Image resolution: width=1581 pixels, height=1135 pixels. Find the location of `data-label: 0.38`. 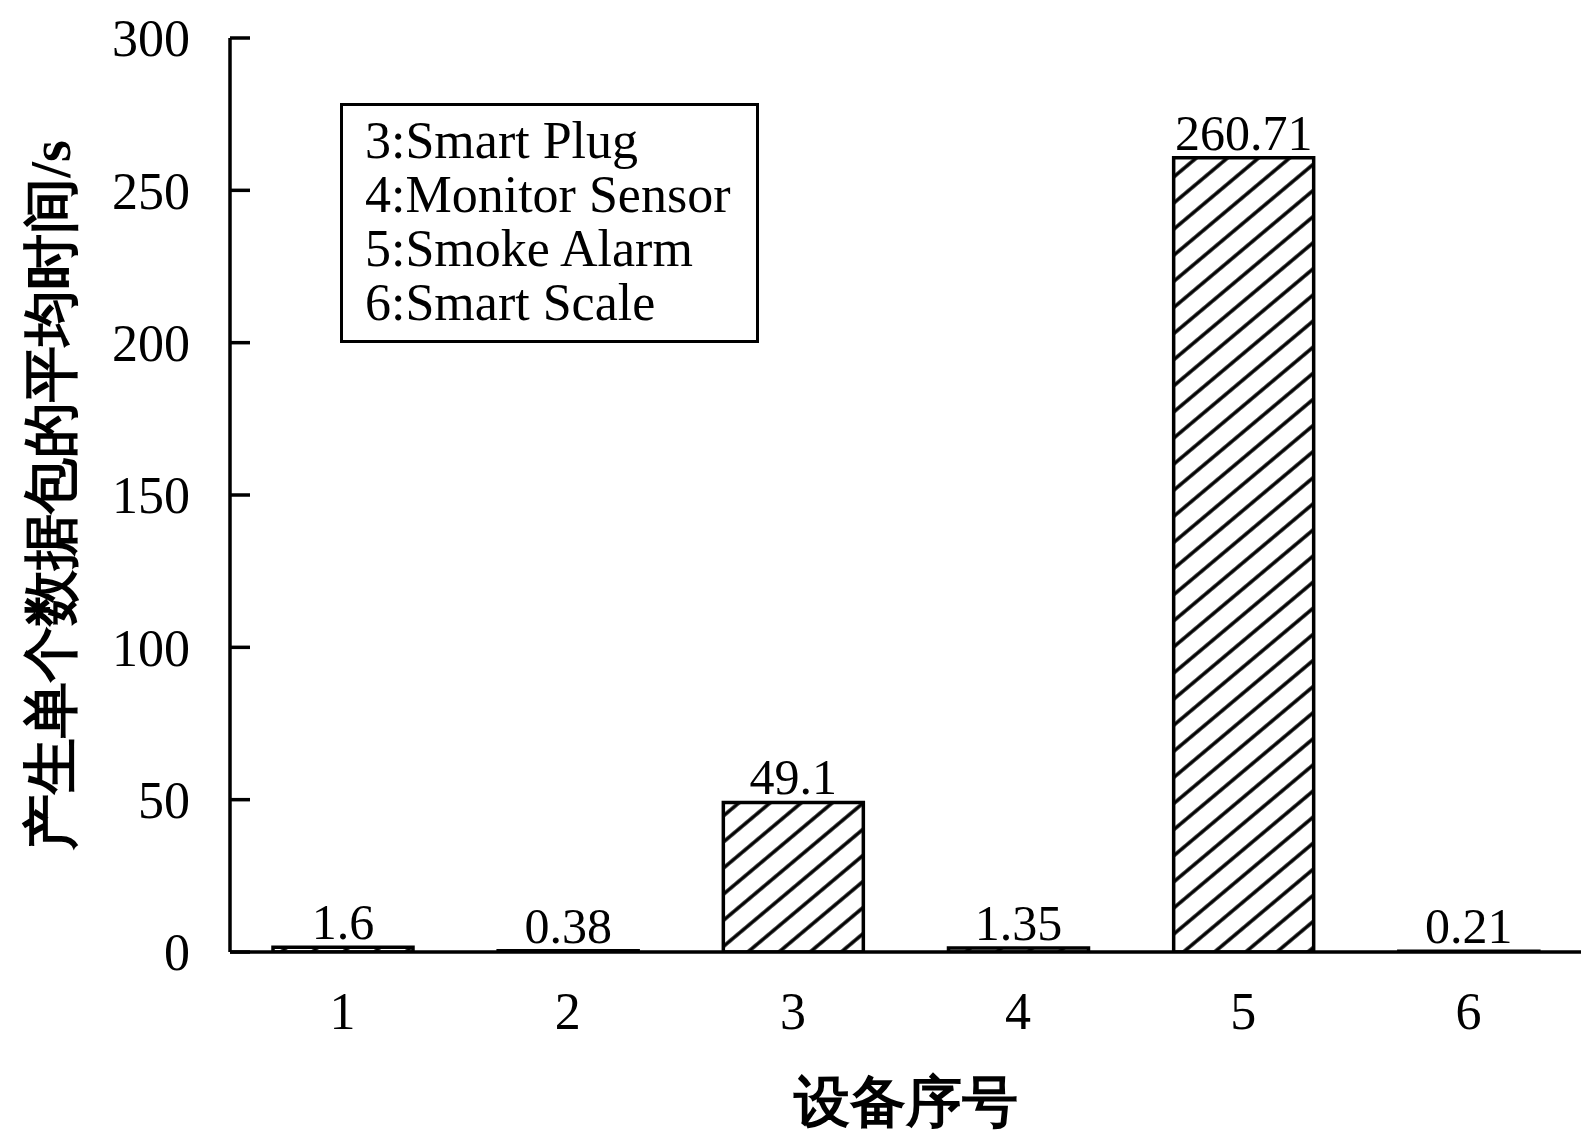

data-label: 0.38 is located at coordinates (568, 925).